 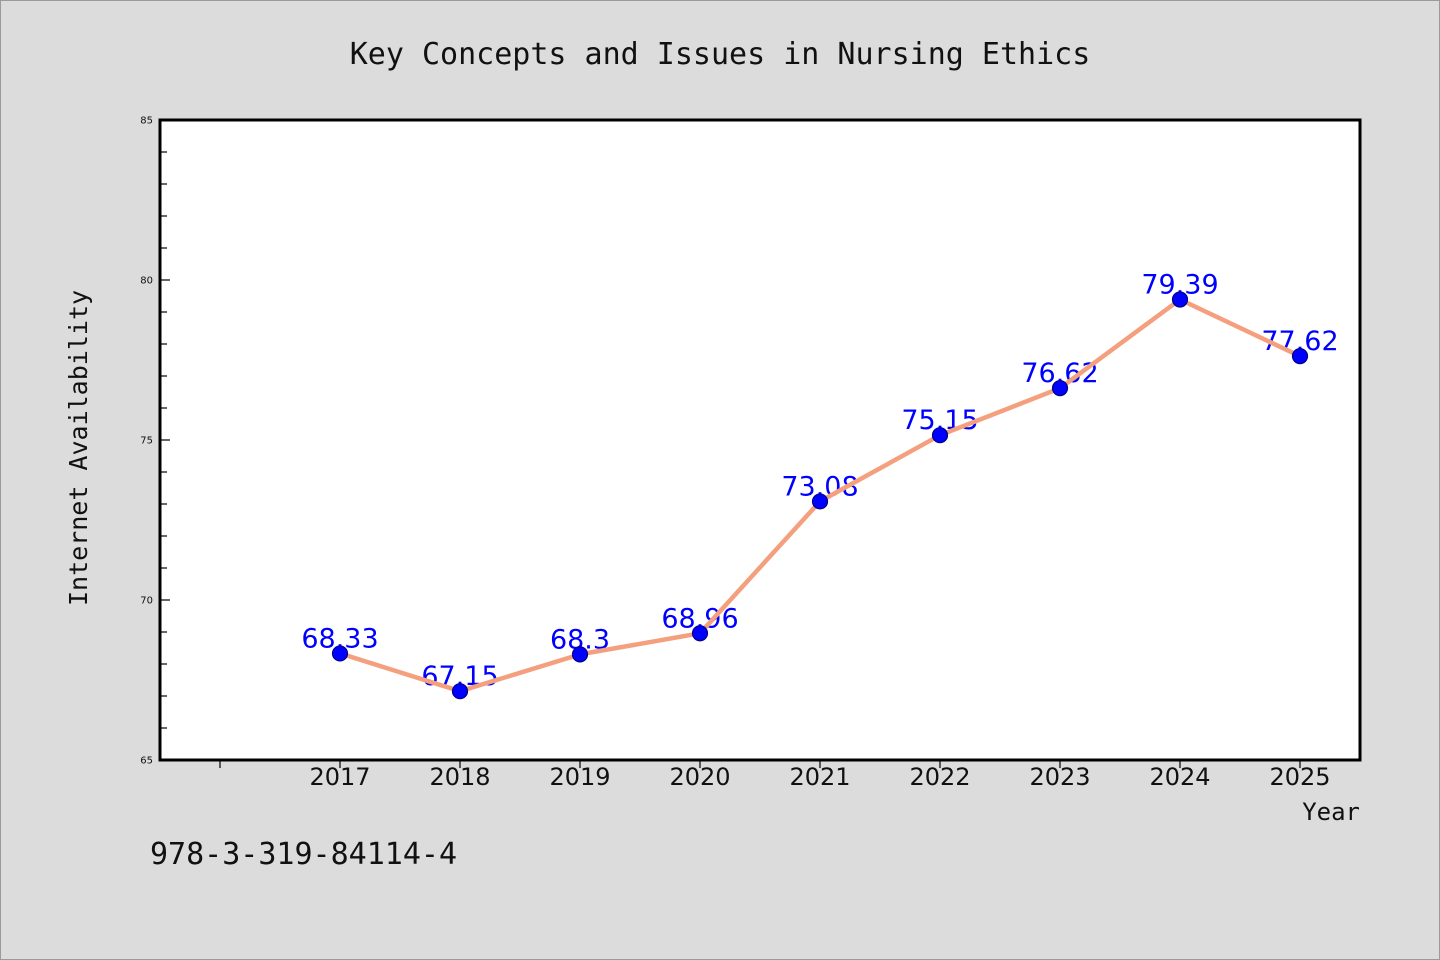 What do you see at coordinates (1331, 812) in the screenshot?
I see `x-axis-label: Year` at bounding box center [1331, 812].